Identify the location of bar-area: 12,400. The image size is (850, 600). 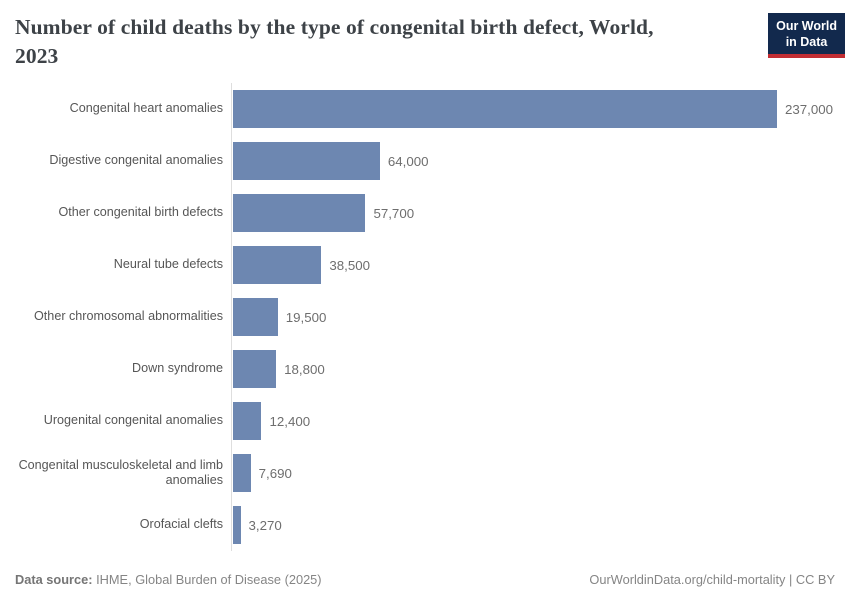
(534, 421).